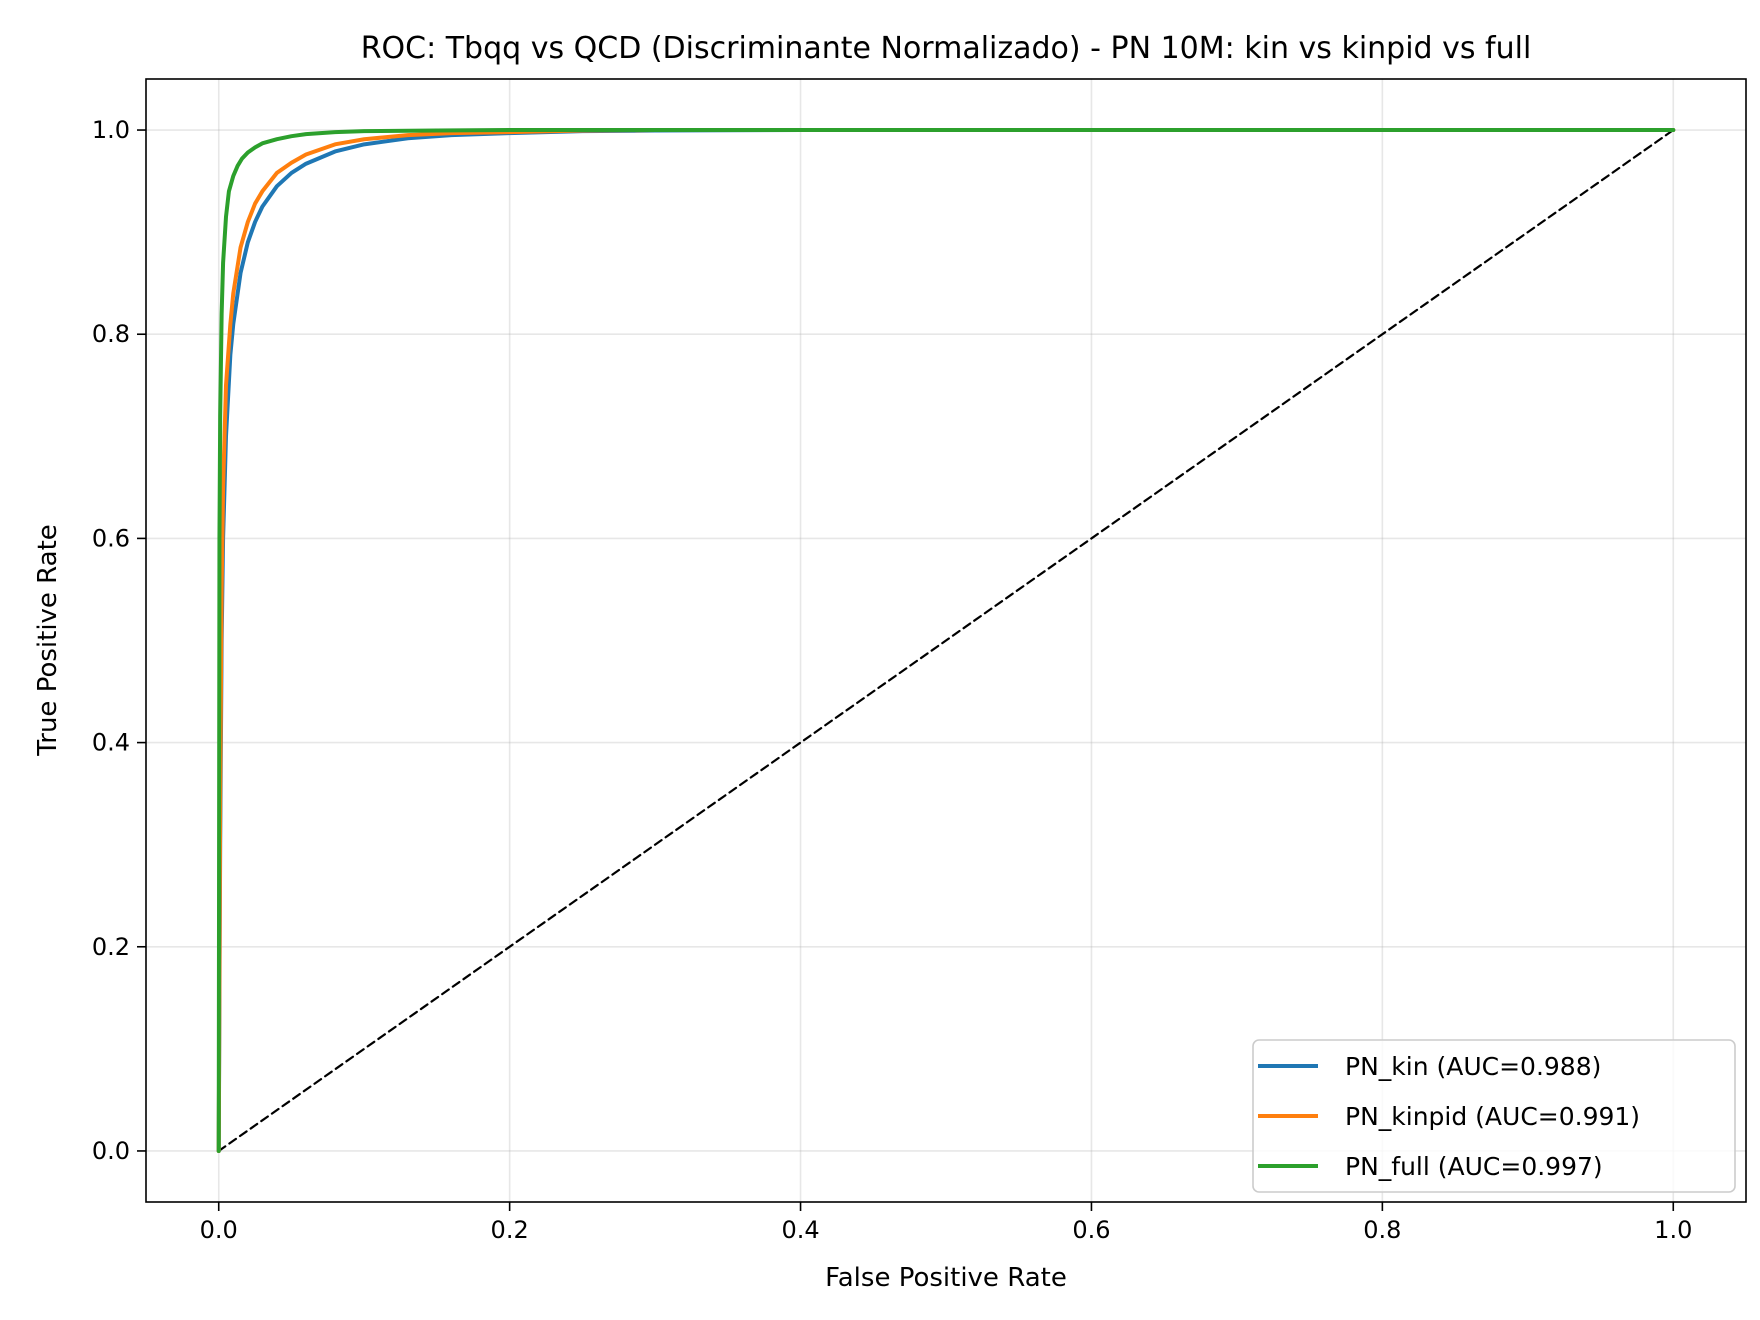 Image resolution: width=1760 pixels, height=1320 pixels. I want to click on x-tick-label: 0.6, so click(1091, 1230).